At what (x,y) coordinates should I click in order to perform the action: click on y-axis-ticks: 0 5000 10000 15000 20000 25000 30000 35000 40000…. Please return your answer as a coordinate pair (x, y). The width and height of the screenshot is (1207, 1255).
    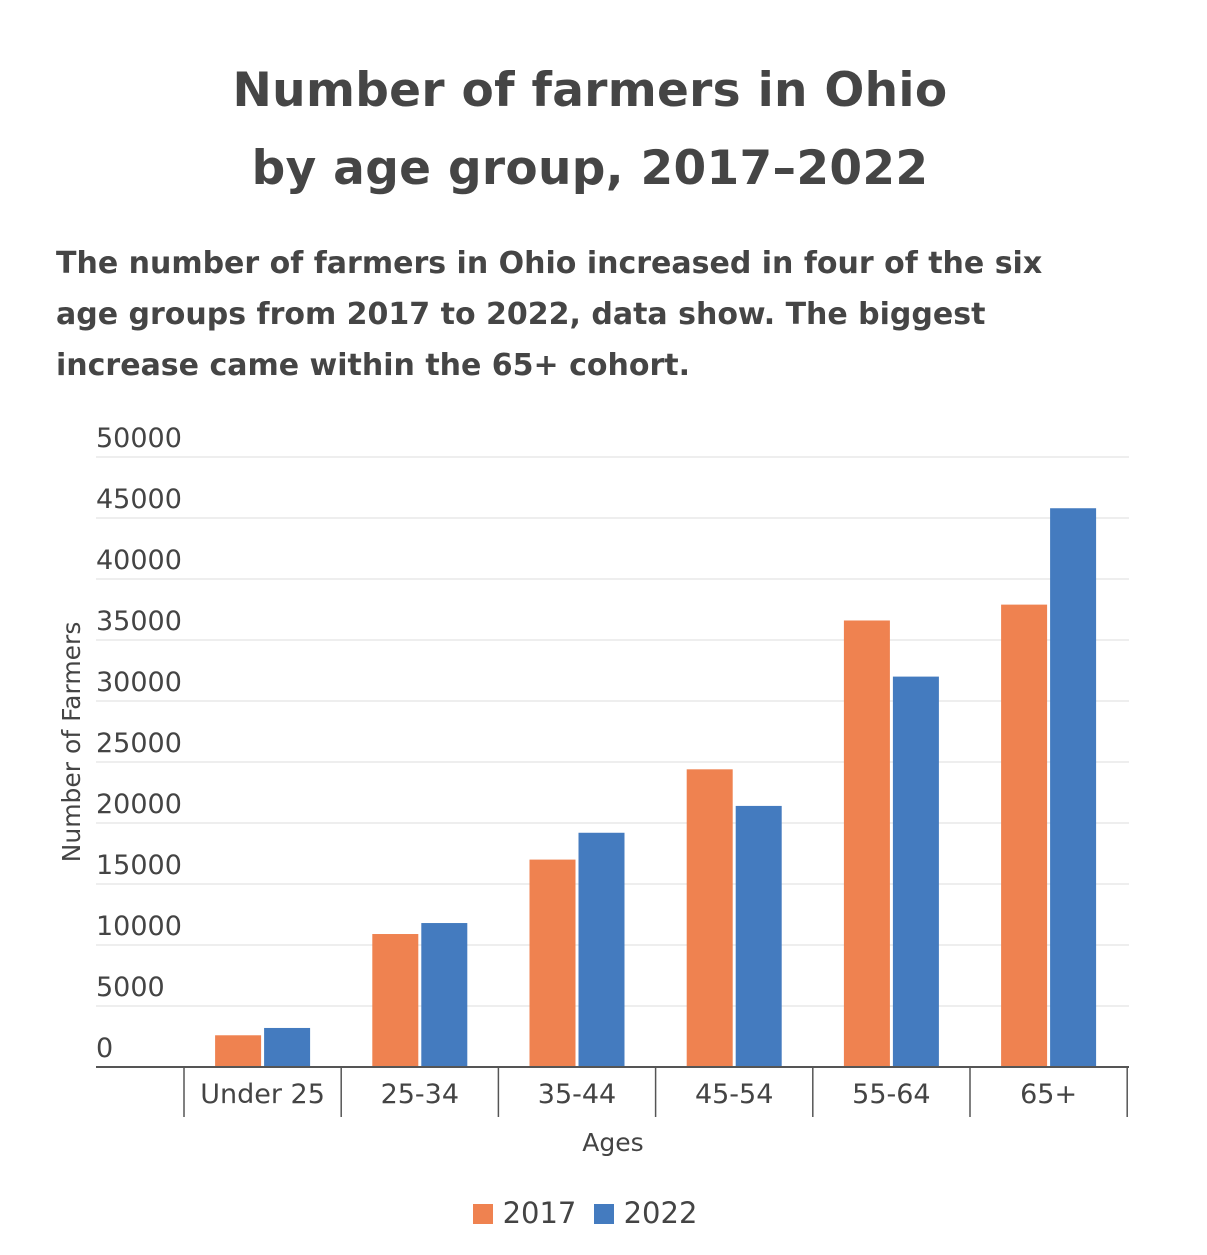
    Looking at the image, I should click on (139, 743).